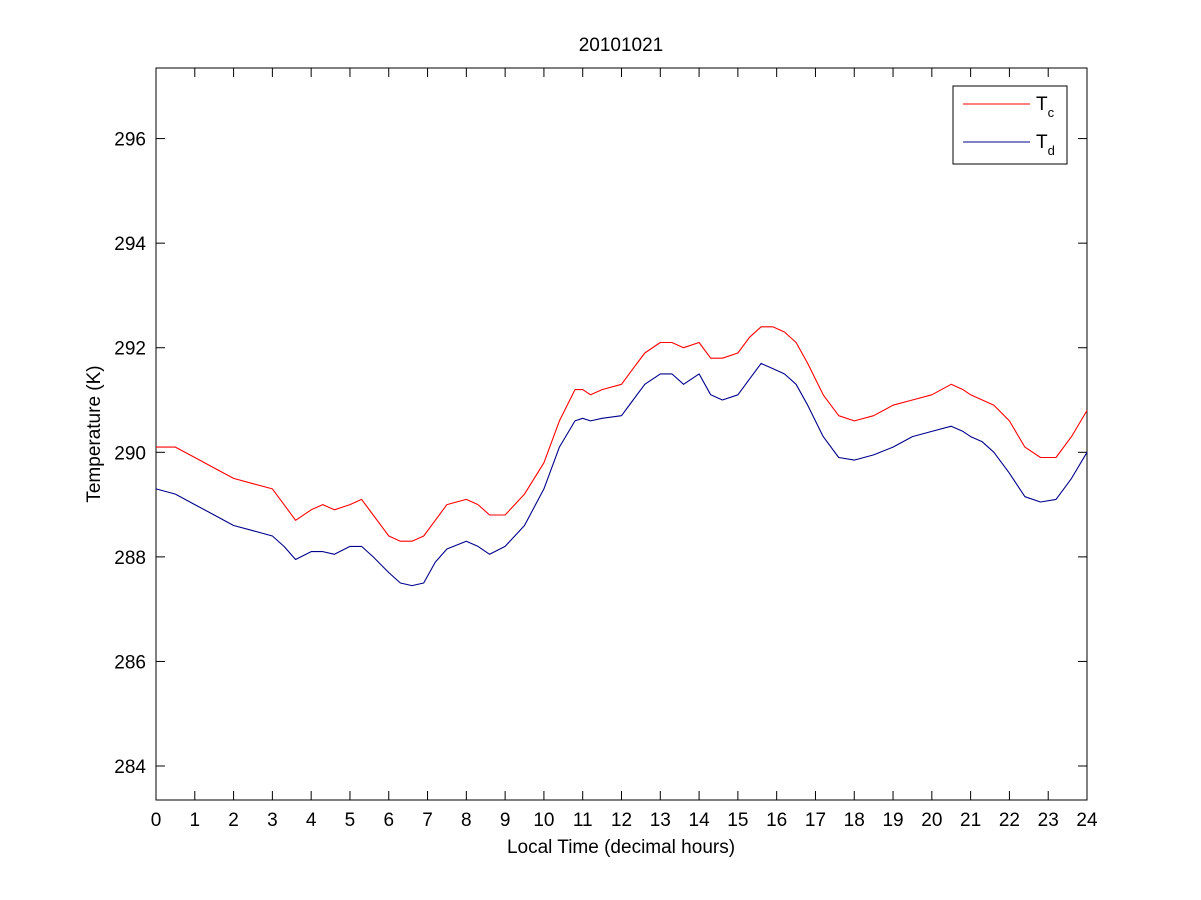  I want to click on x-tick-label-12: 12, so click(621, 820).